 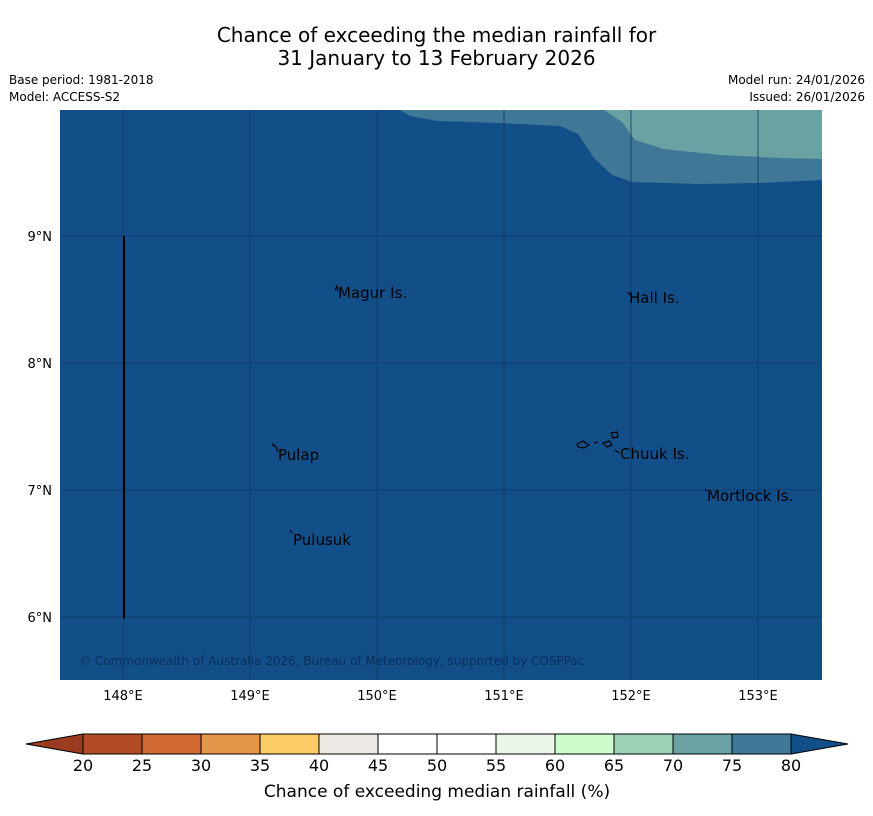 I want to click on colorbar-tick-50: 50, so click(x=437, y=765).